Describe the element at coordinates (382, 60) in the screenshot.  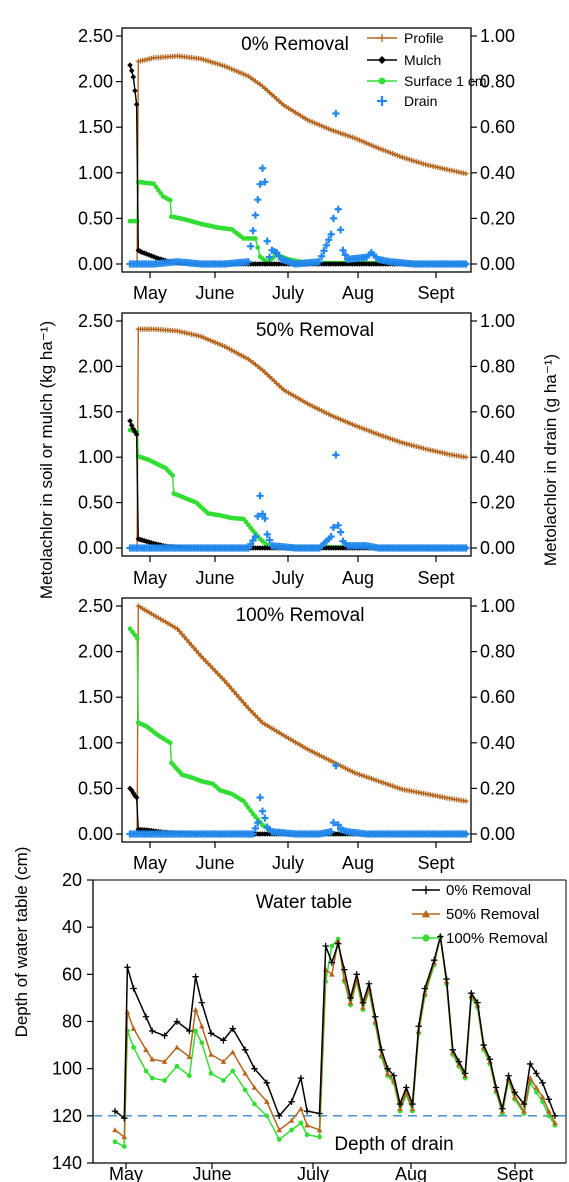
I see `legend-swatch-marker` at that location.